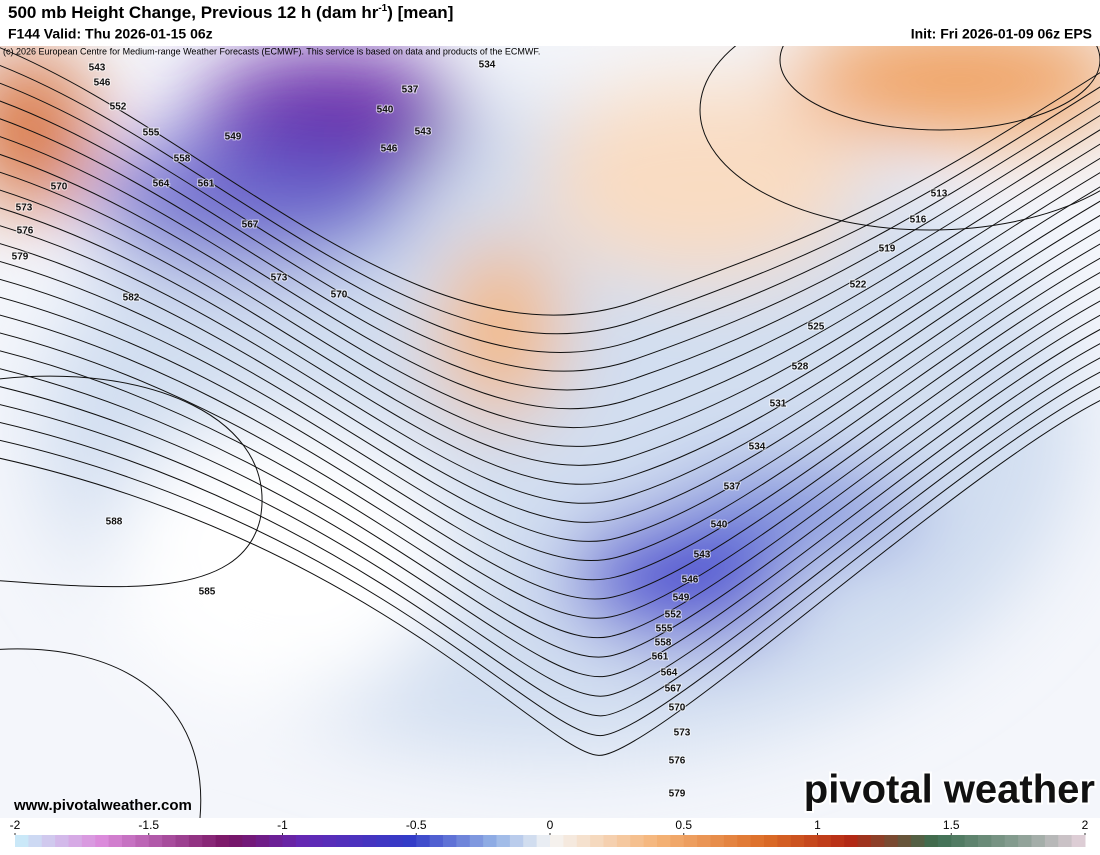 This screenshot has width=1100, height=855. I want to click on contour-label: 582, so click(131, 298).